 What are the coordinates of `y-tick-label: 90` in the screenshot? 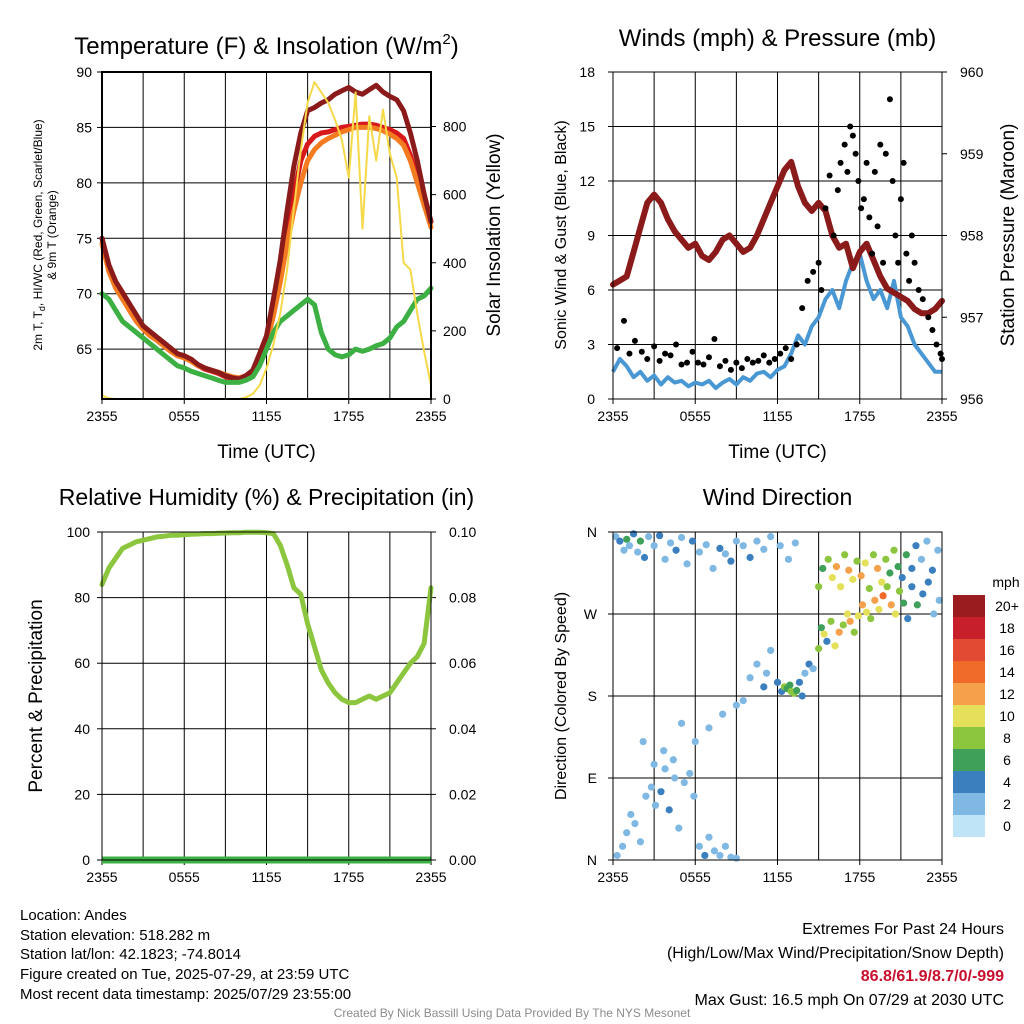 It's located at (84, 72).